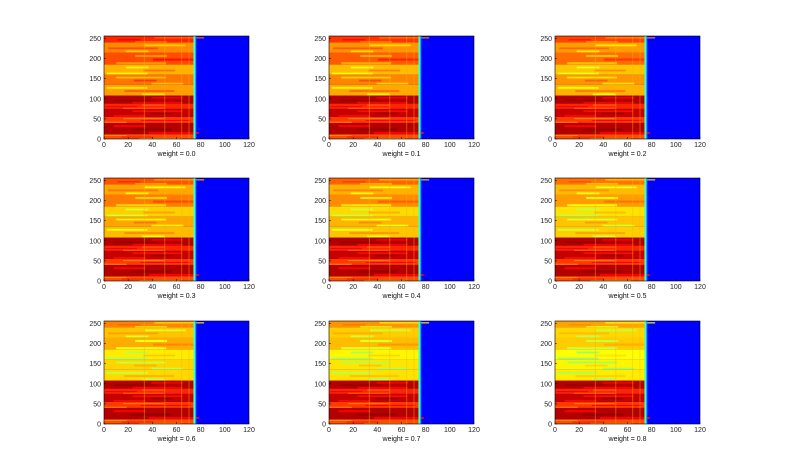 Image resolution: width=800 pixels, height=476 pixels. I want to click on x-tick-label: 0, so click(104, 145).